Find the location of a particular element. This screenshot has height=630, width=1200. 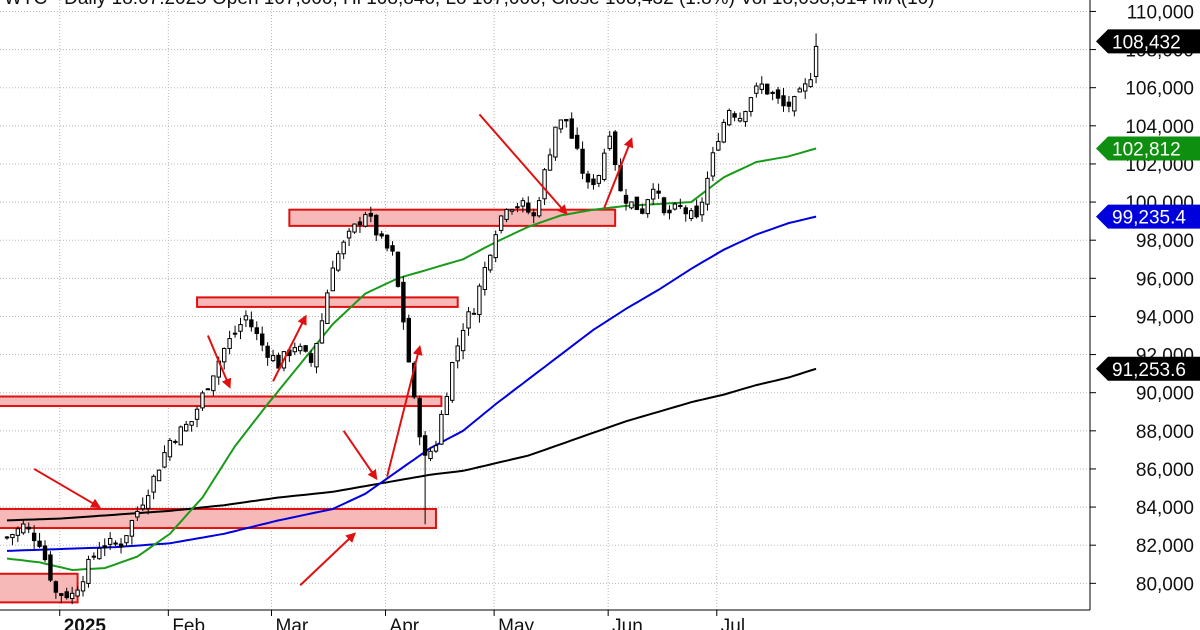

price-value-label-bg is located at coordinates (1148, 368).